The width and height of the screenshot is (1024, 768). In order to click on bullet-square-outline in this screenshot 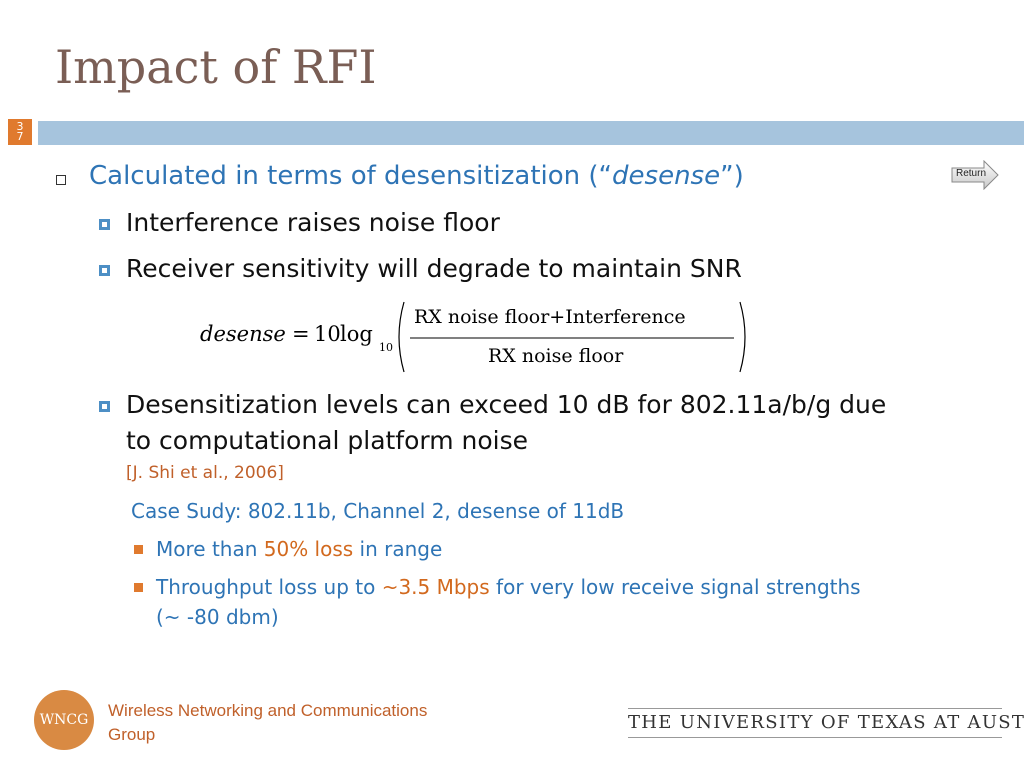, I will do `click(61, 180)`.